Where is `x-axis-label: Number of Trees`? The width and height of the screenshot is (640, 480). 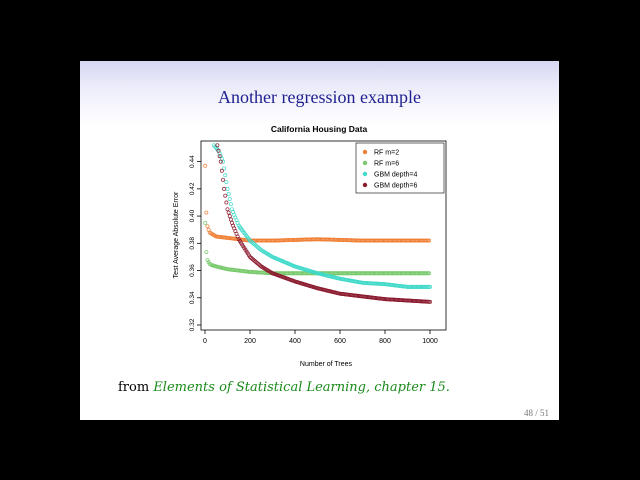
x-axis-label: Number of Trees is located at coordinates (326, 364).